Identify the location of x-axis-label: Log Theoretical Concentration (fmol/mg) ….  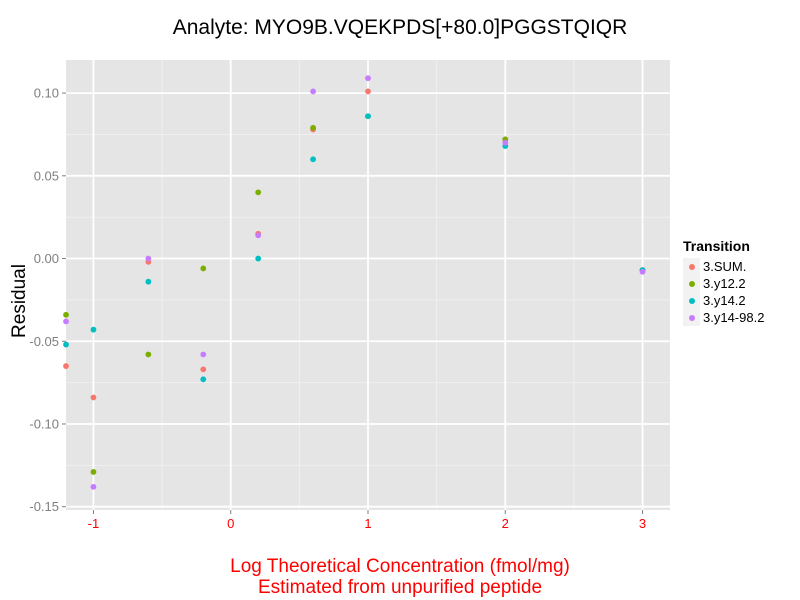
(400, 577).